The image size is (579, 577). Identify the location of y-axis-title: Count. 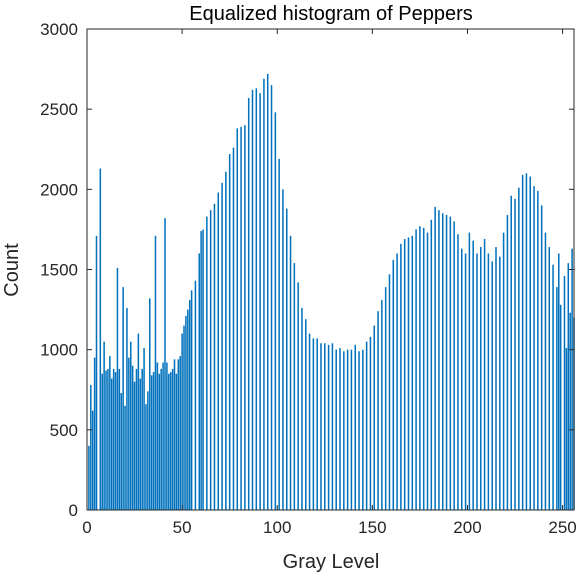
(12, 270).